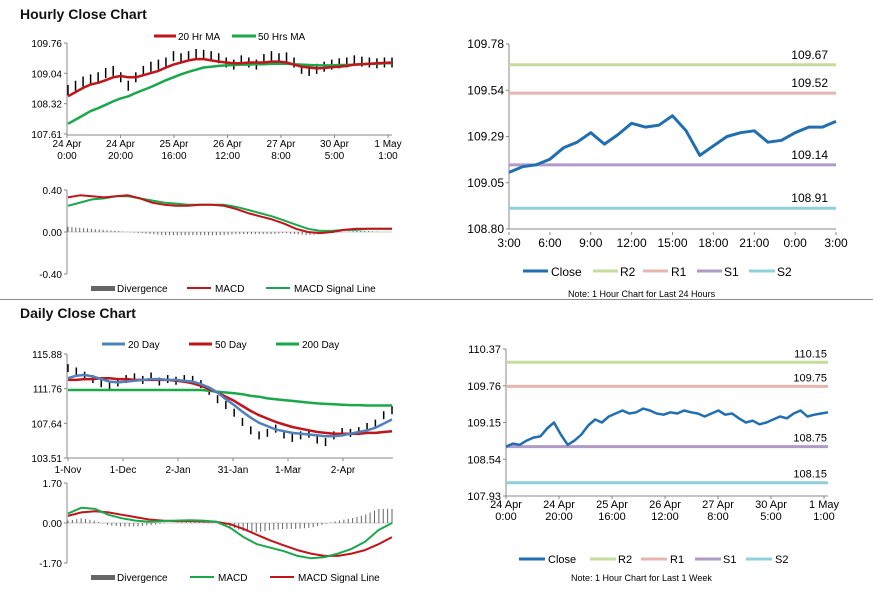 The height and width of the screenshot is (601, 873). What do you see at coordinates (144, 345) in the screenshot?
I see `legend-20day-label: 20 Day` at bounding box center [144, 345].